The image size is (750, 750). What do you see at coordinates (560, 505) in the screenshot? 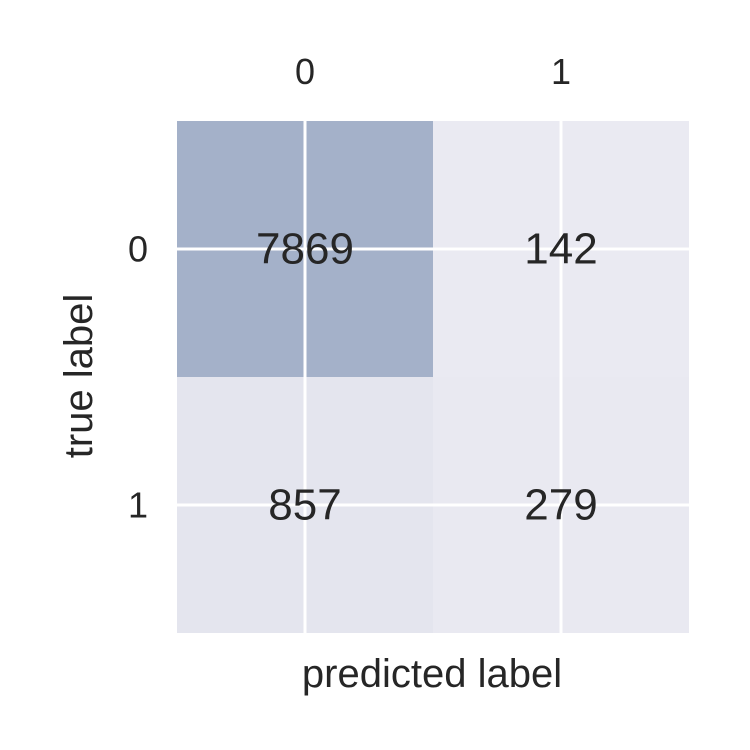
I see `cell-value-1-1: 279` at bounding box center [560, 505].